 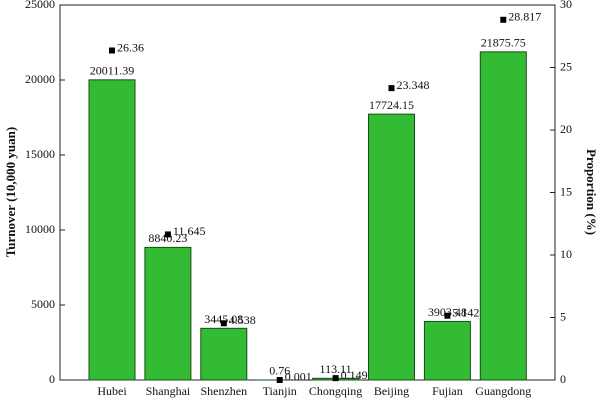 What do you see at coordinates (413, 85) in the screenshot?
I see `point-value-label: 23.348` at bounding box center [413, 85].